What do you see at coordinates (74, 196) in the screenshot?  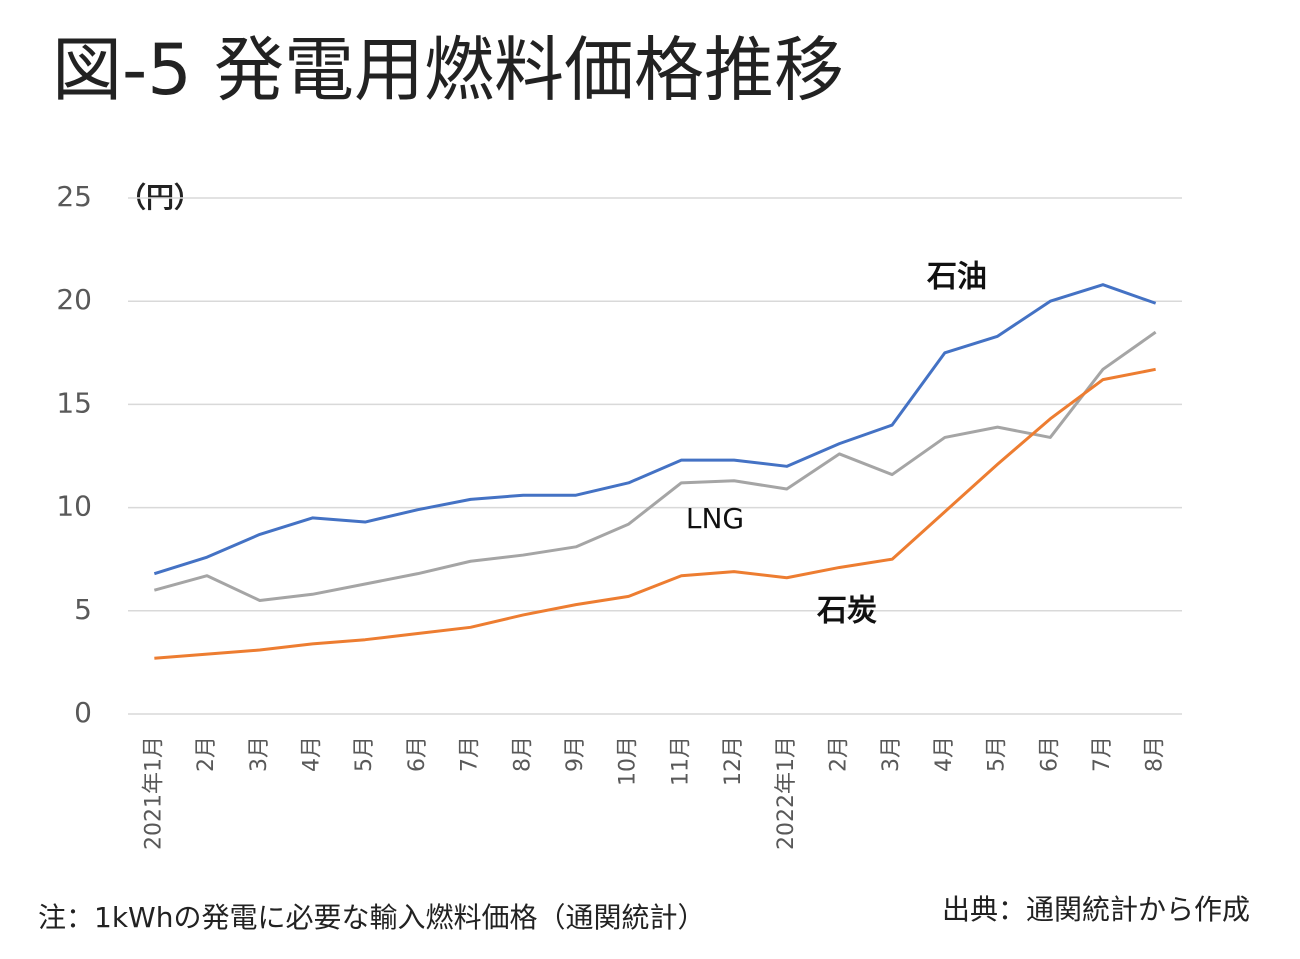 I see `y-tick-label: 25` at bounding box center [74, 196].